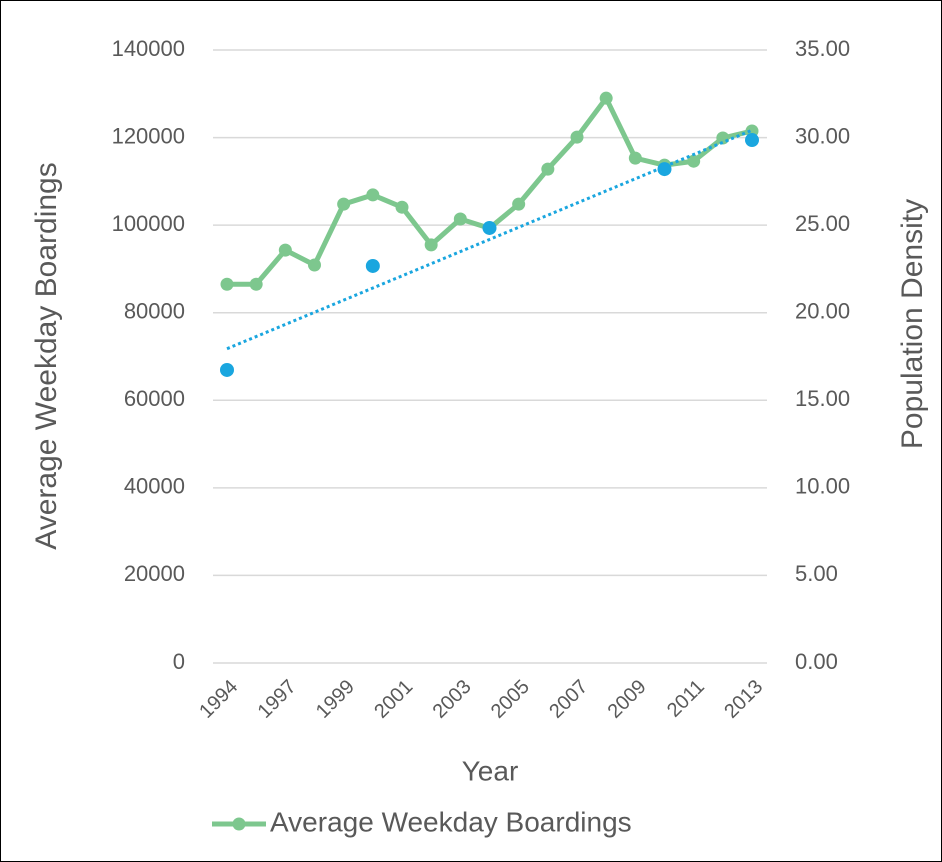 The width and height of the screenshot is (942, 862). I want to click on y2-tick-label: 20.00, so click(822, 311).